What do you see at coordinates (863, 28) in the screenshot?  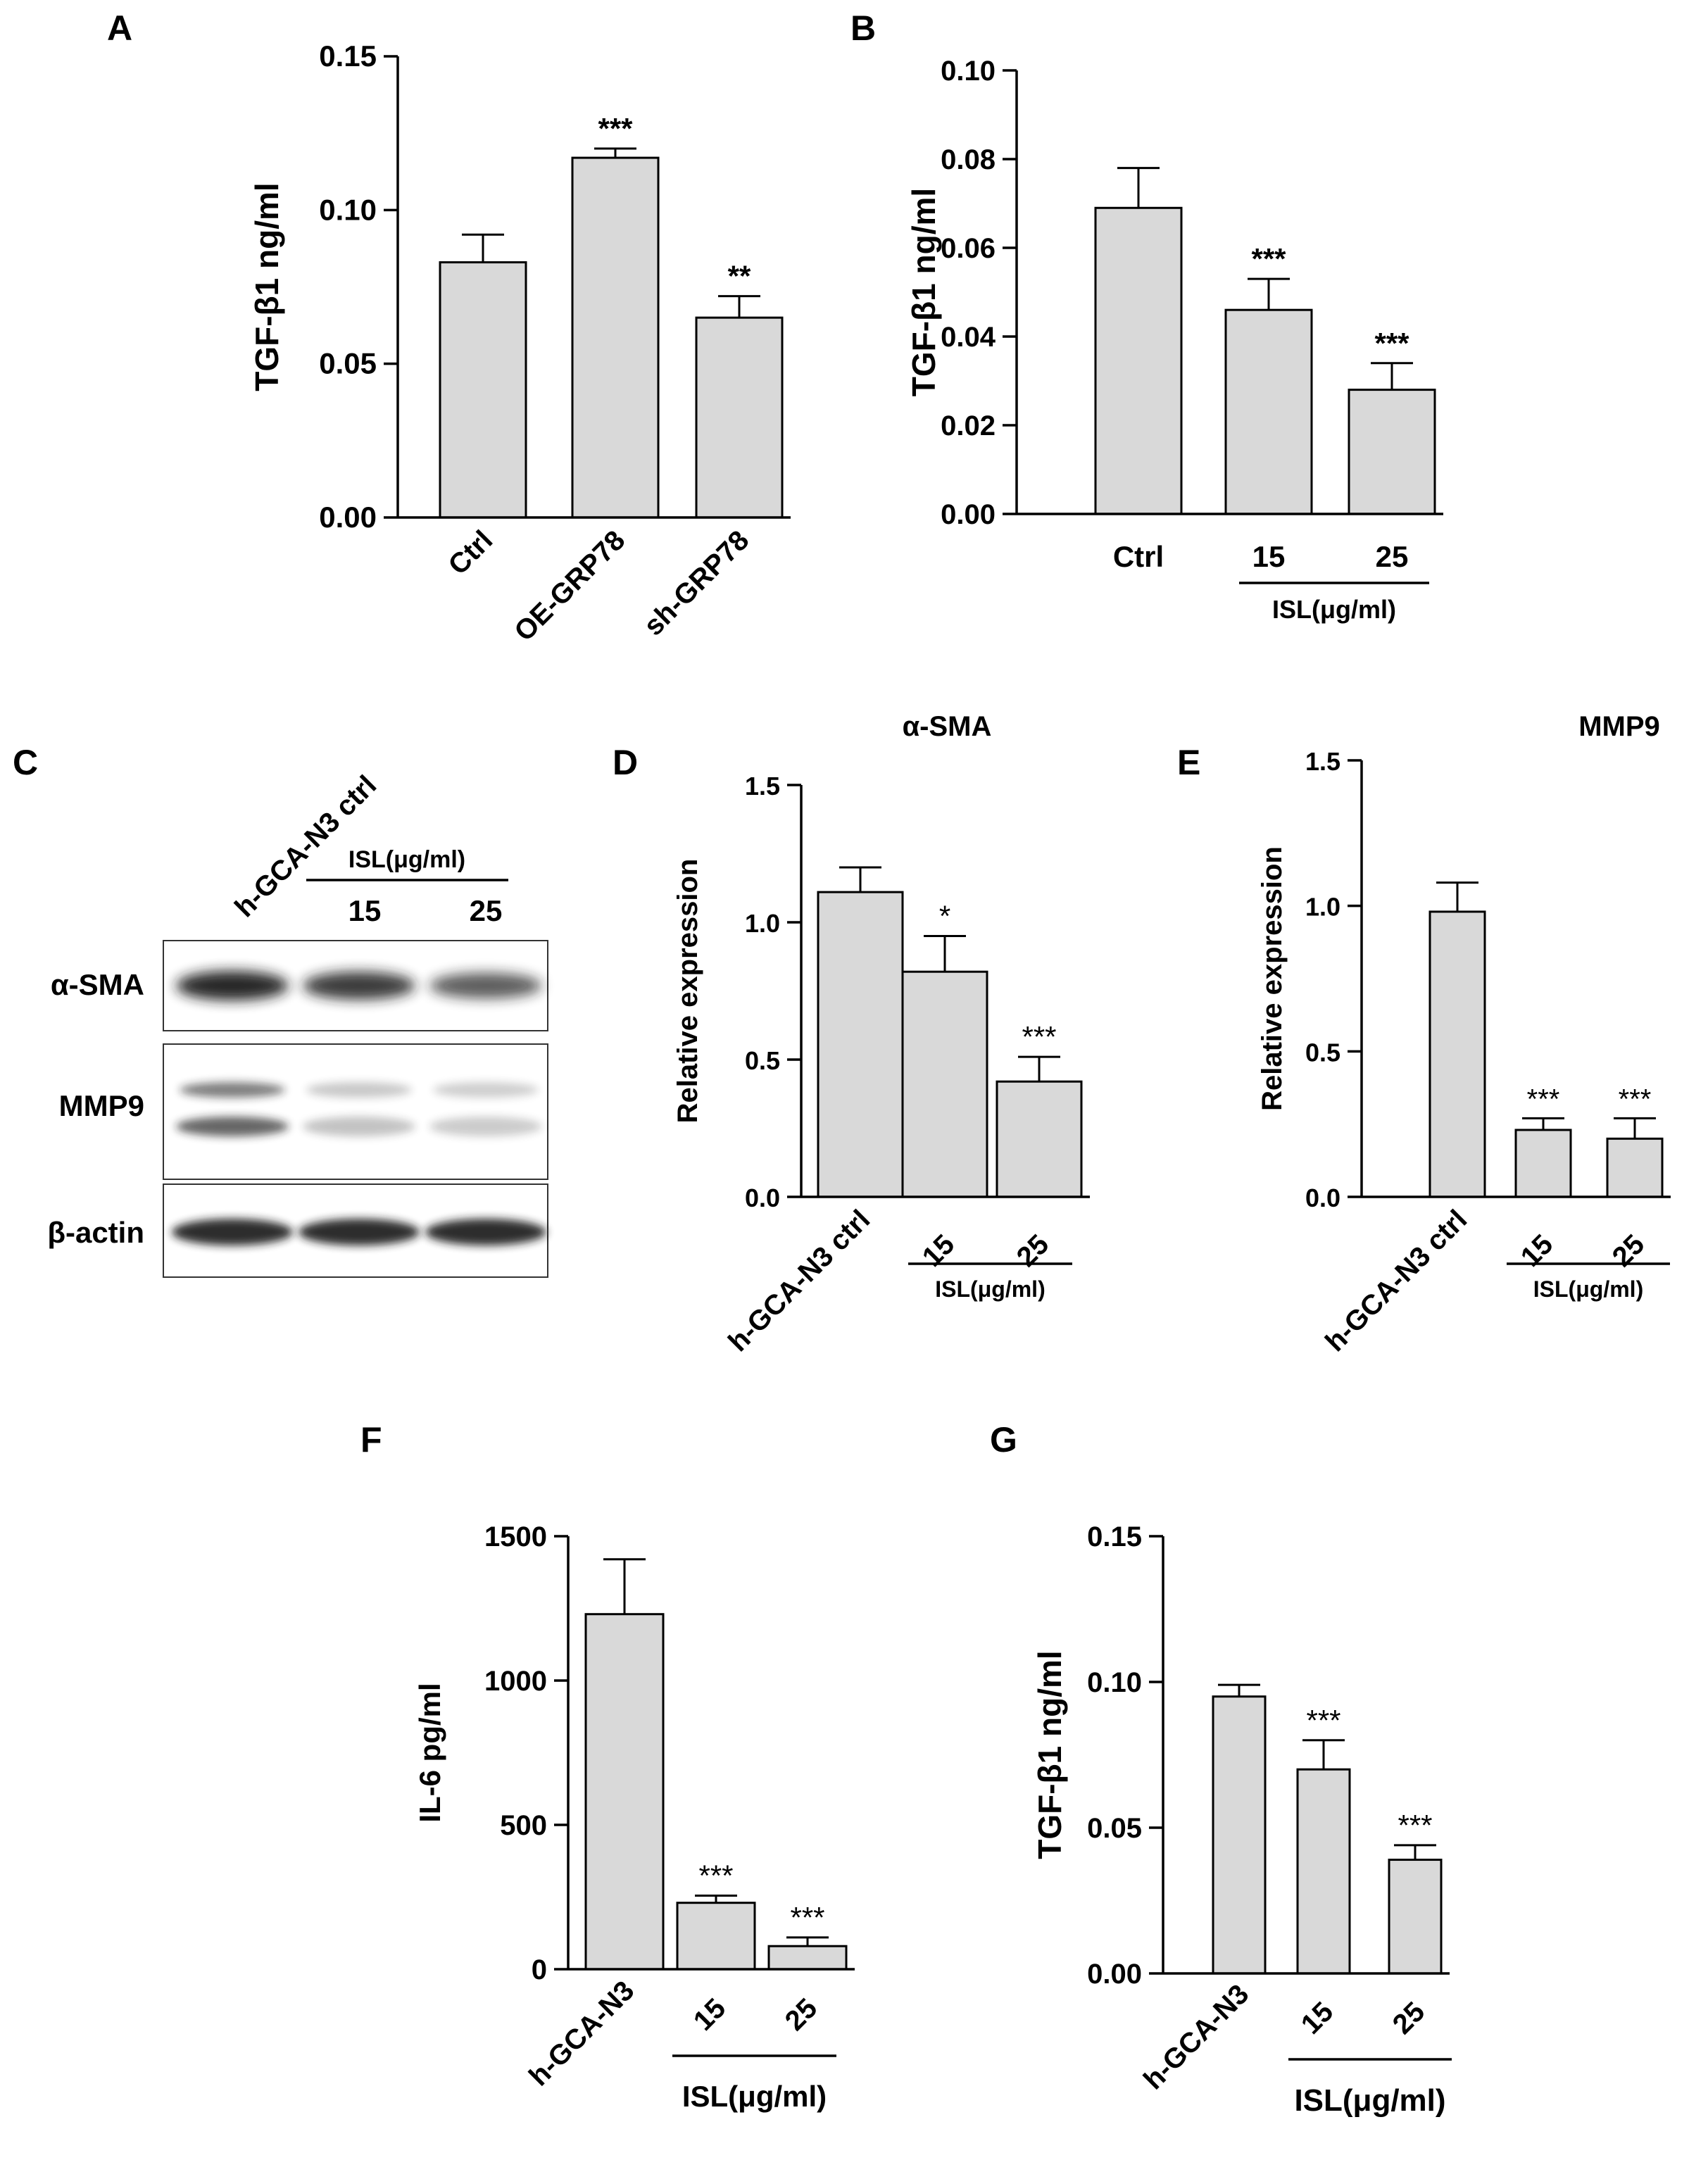 I see `panel-letter-b: B` at bounding box center [863, 28].